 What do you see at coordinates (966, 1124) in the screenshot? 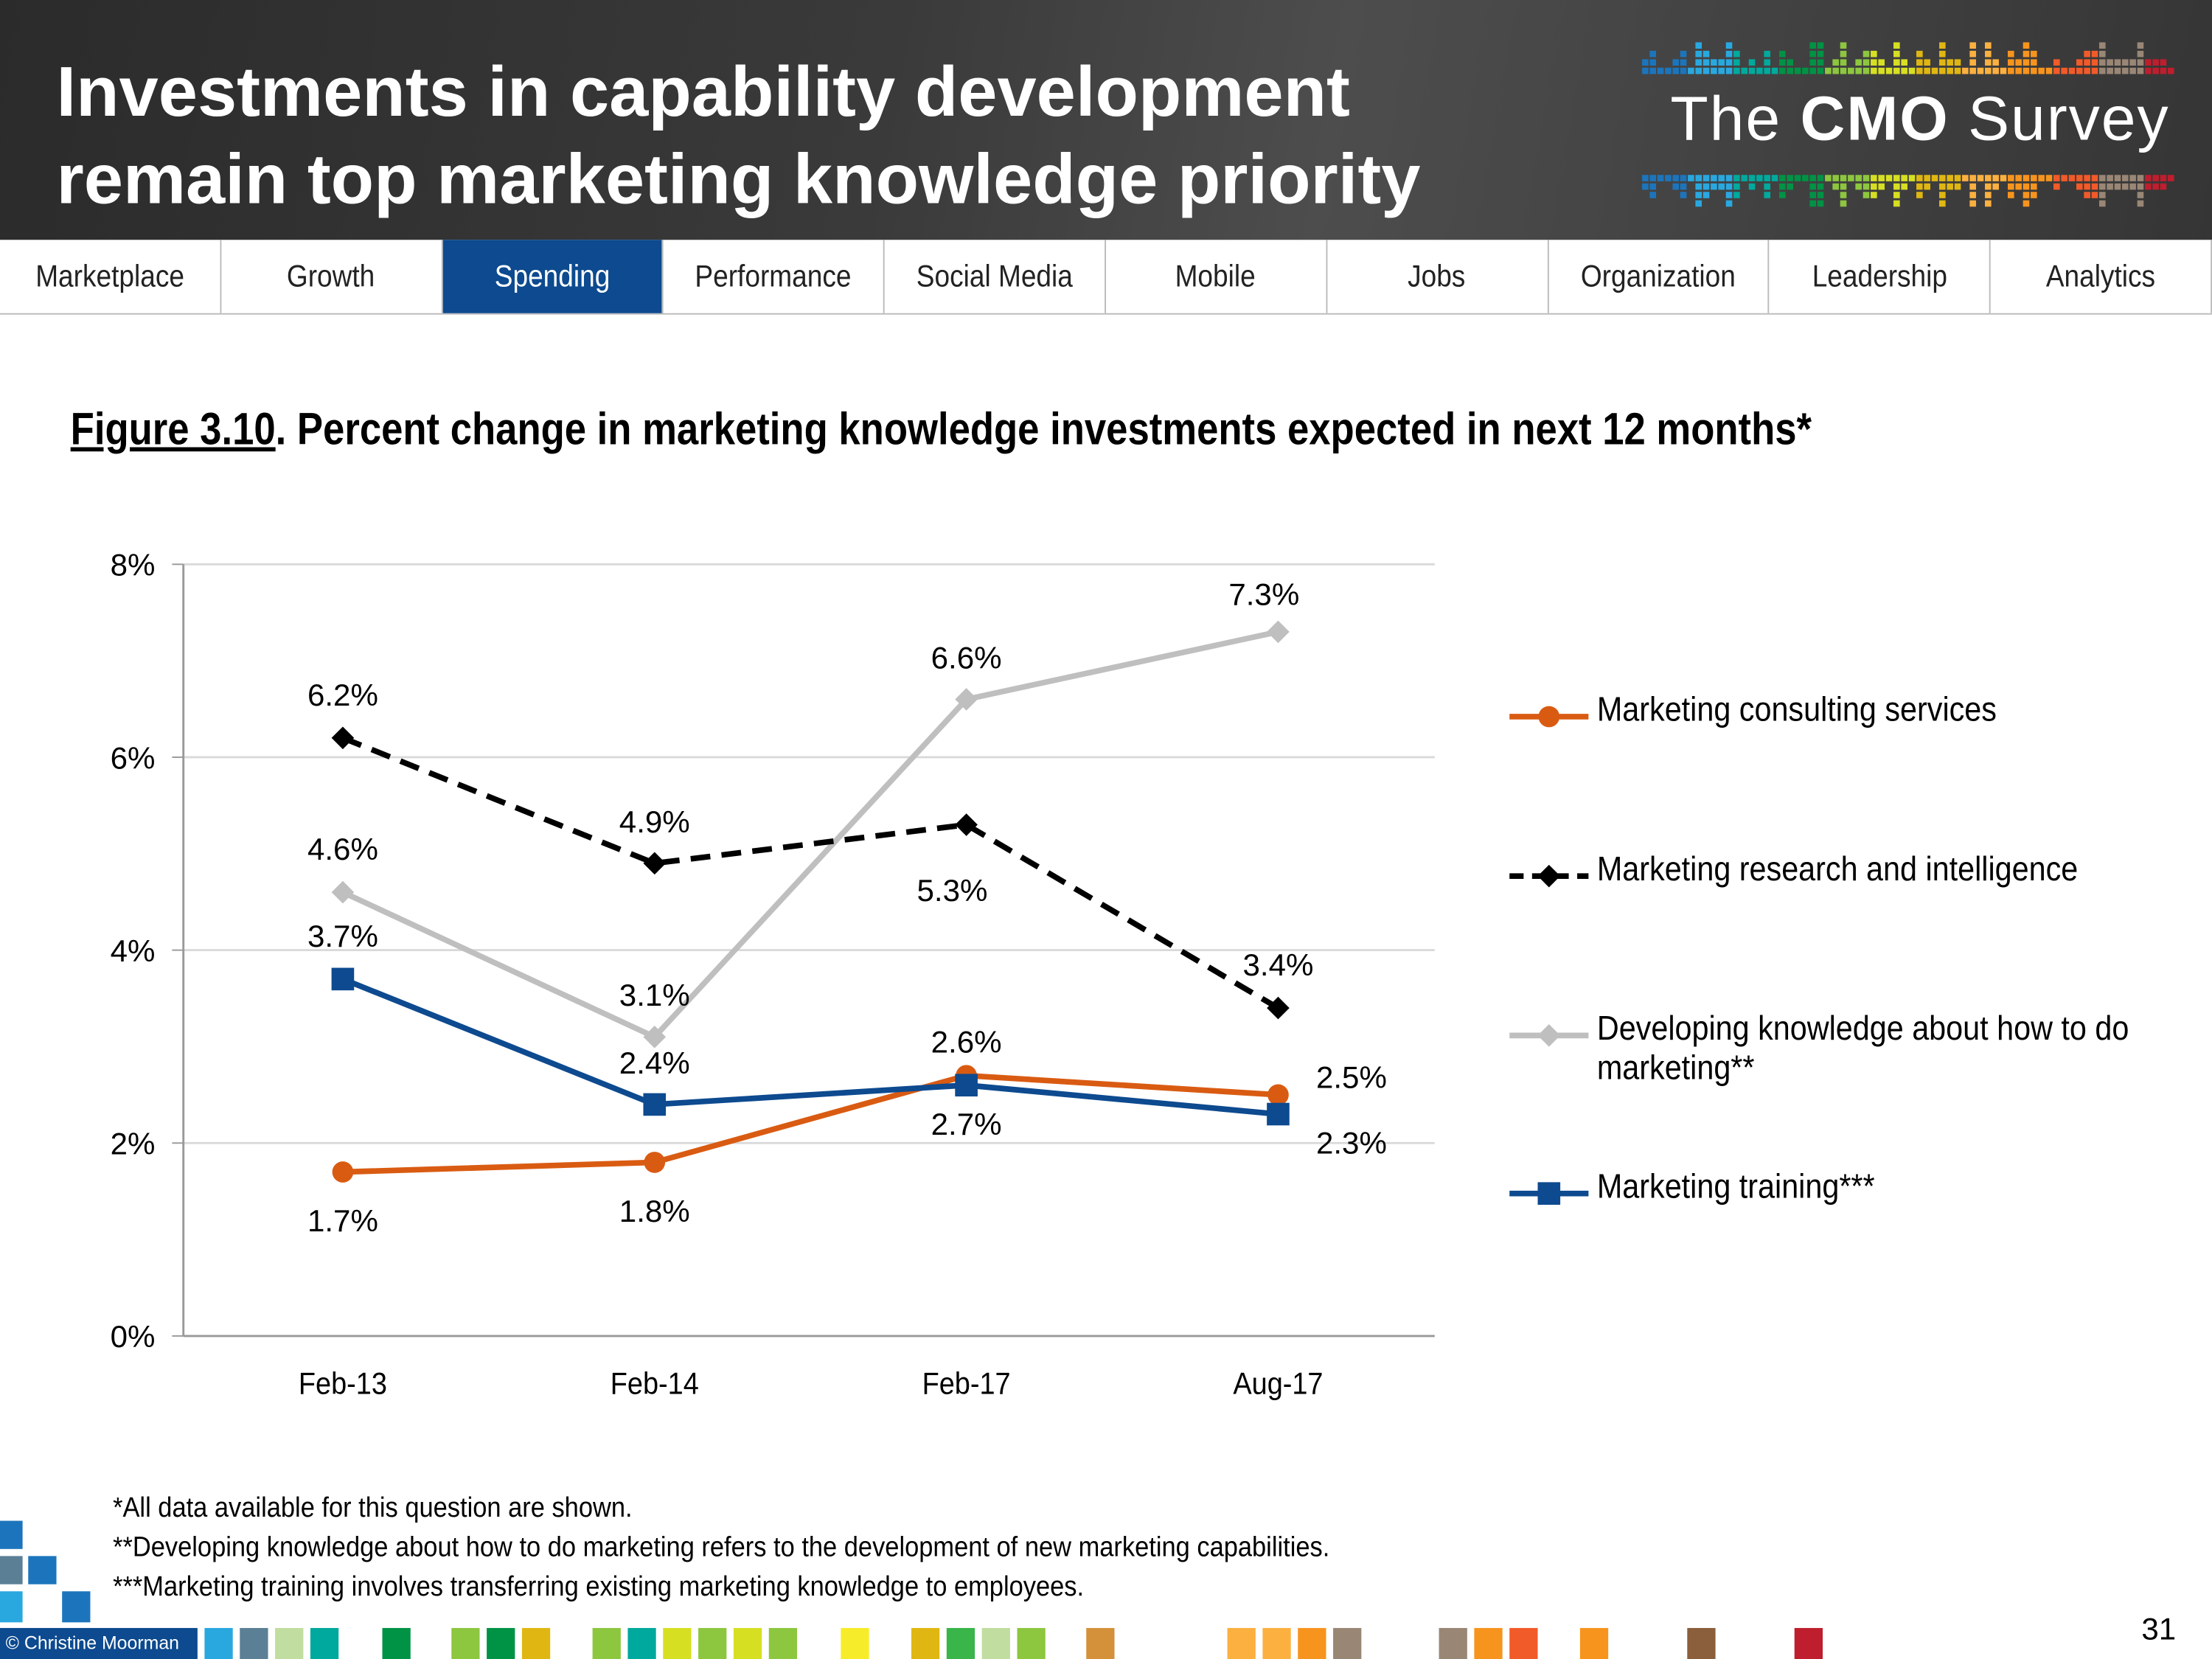
I see `data-label: 2.7%` at bounding box center [966, 1124].